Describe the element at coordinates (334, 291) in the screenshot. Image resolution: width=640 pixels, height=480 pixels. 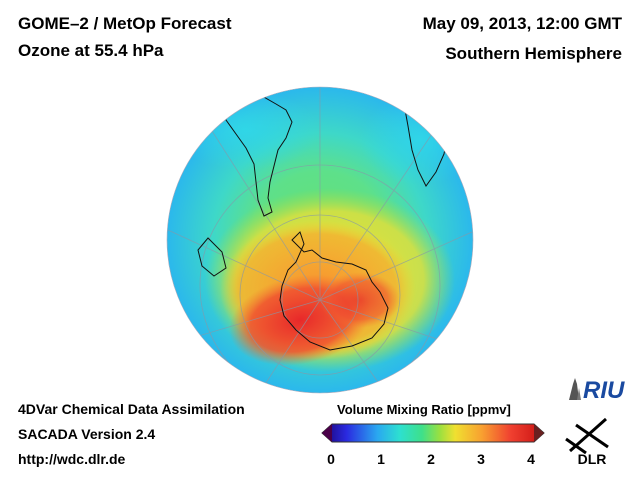
I see `antarctica-outline` at that location.